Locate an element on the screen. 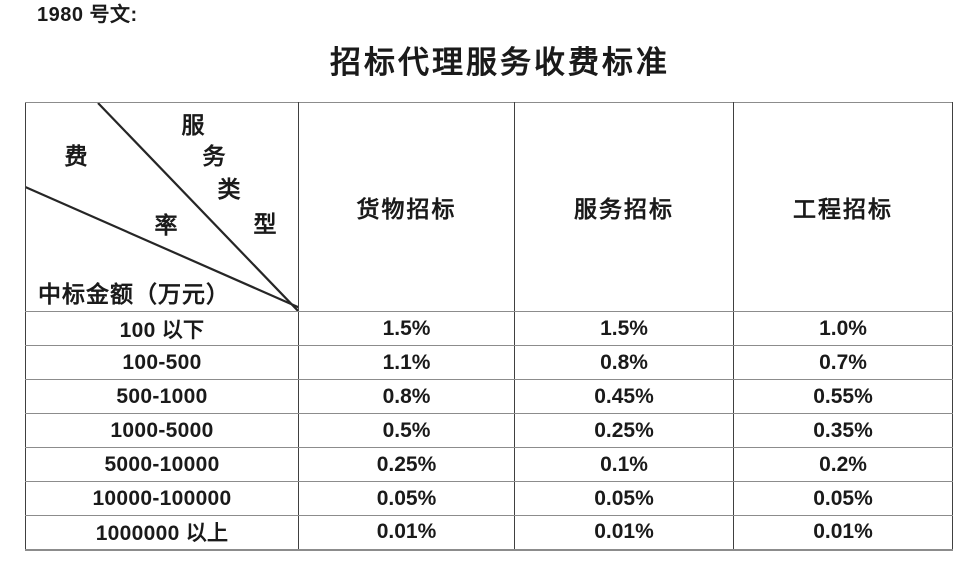  rate-value: 0.2% is located at coordinates (843, 464).